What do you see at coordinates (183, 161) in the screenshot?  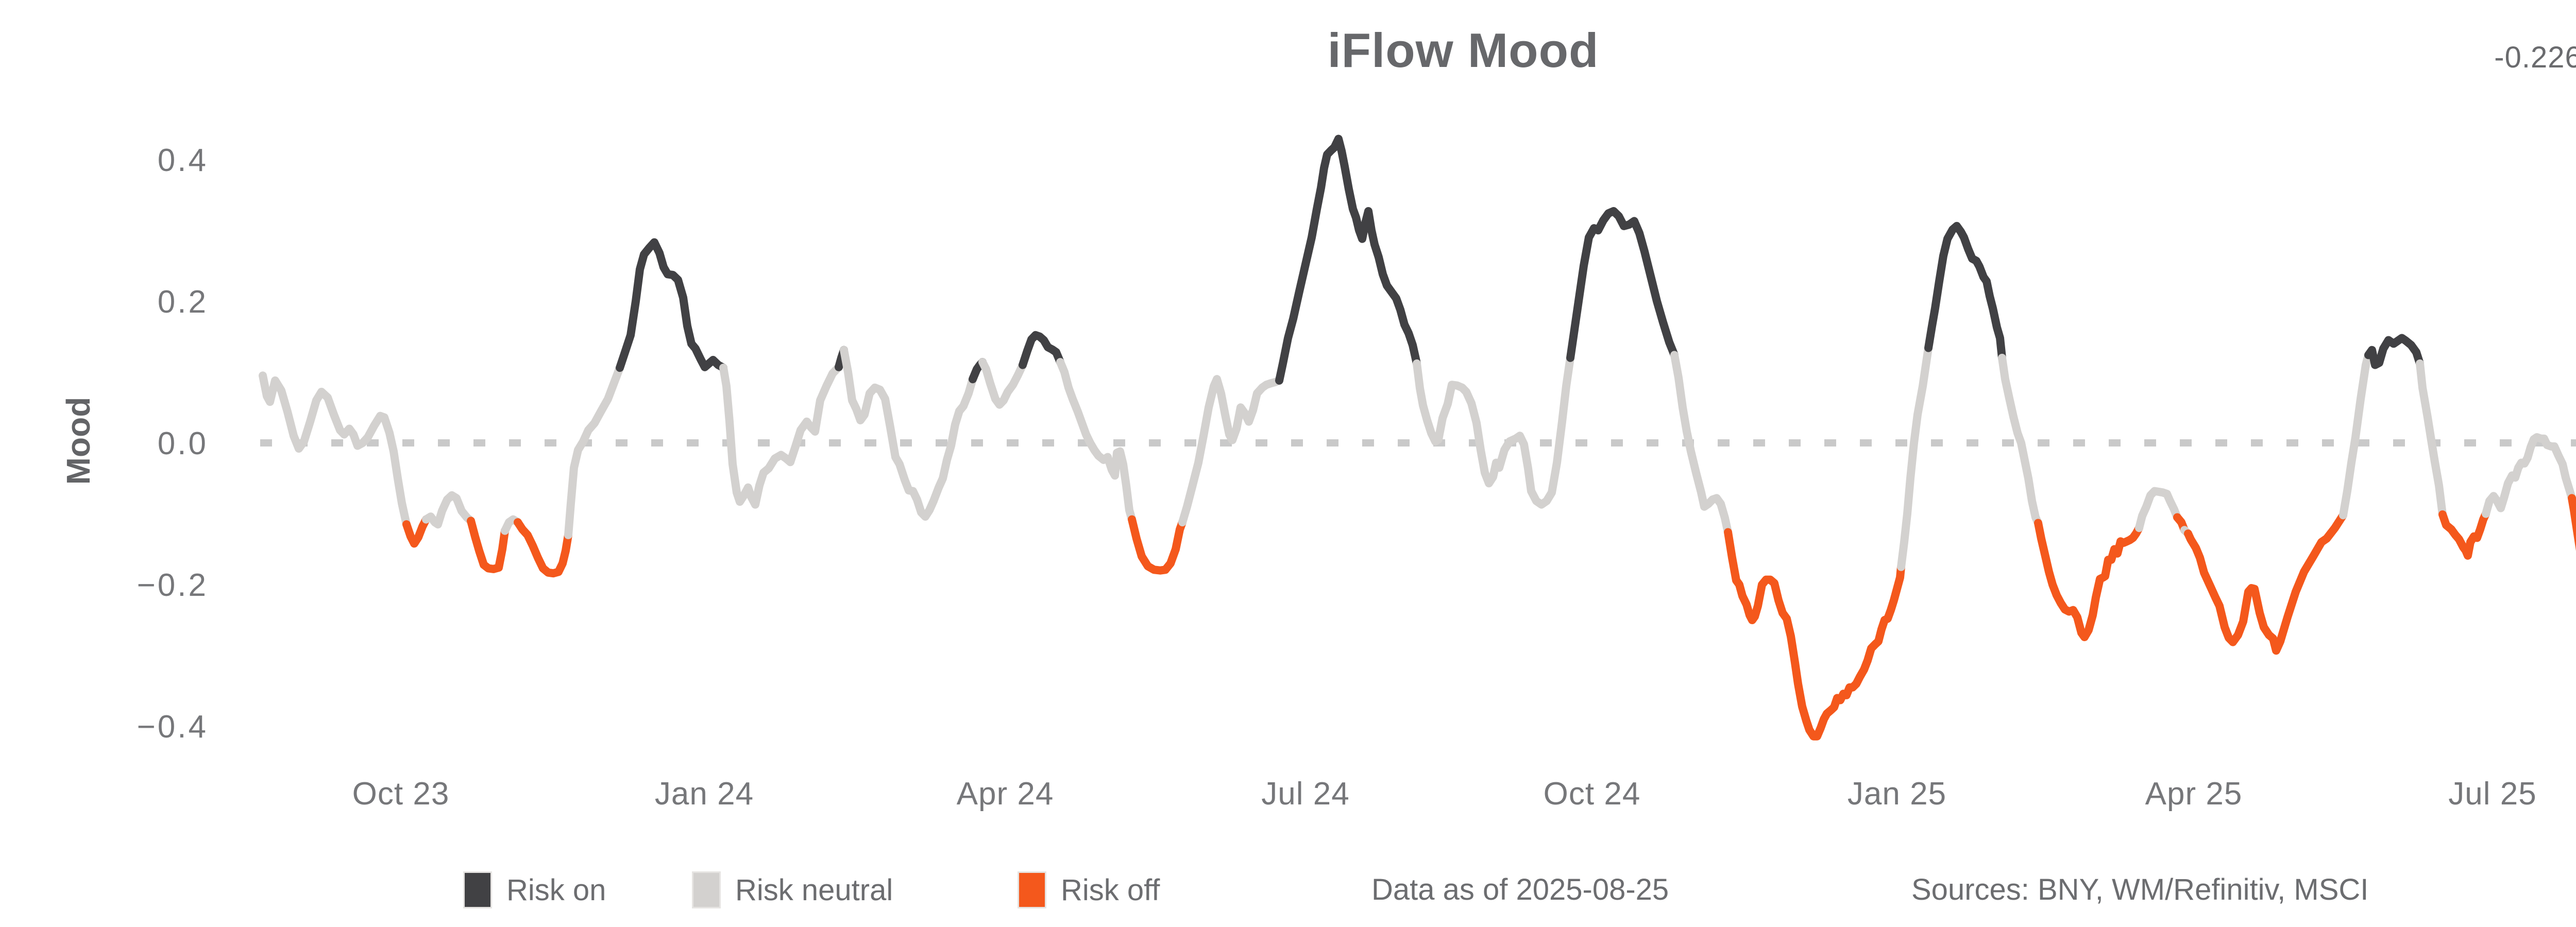 I see `y-tick-label: 0.4` at bounding box center [183, 161].